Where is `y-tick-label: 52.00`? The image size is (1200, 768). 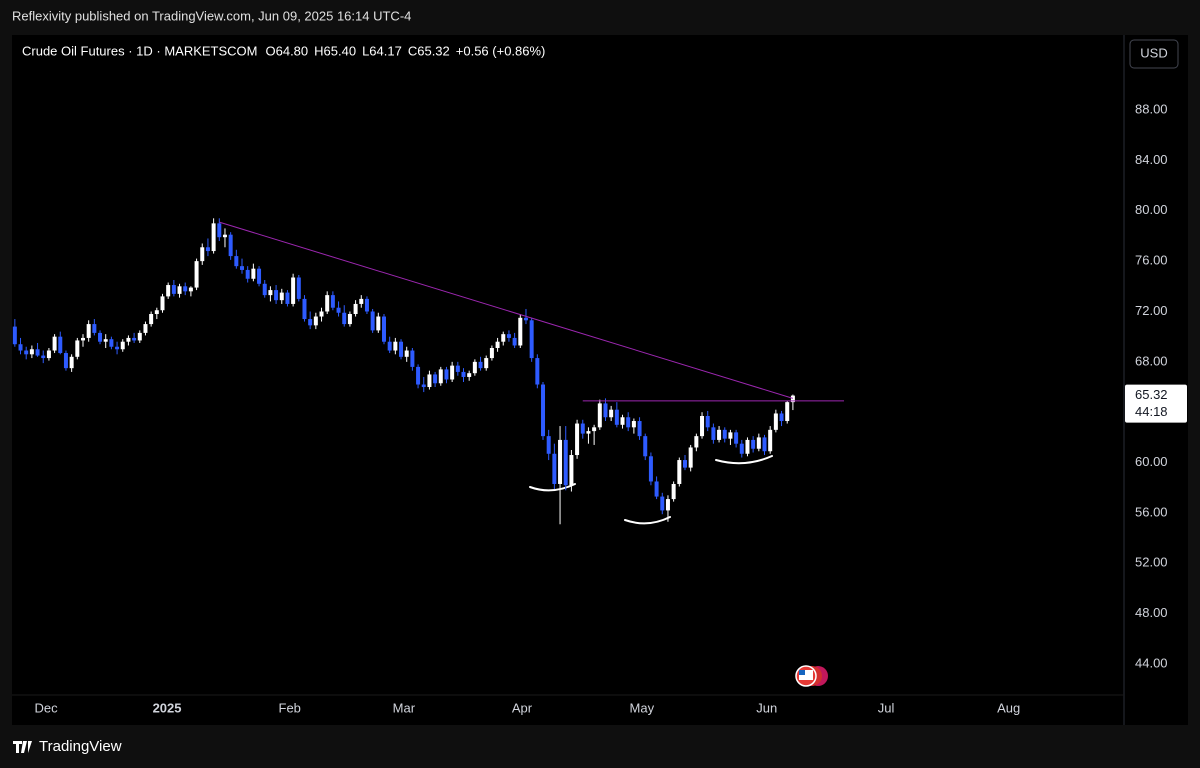 y-tick-label: 52.00 is located at coordinates (1151, 562).